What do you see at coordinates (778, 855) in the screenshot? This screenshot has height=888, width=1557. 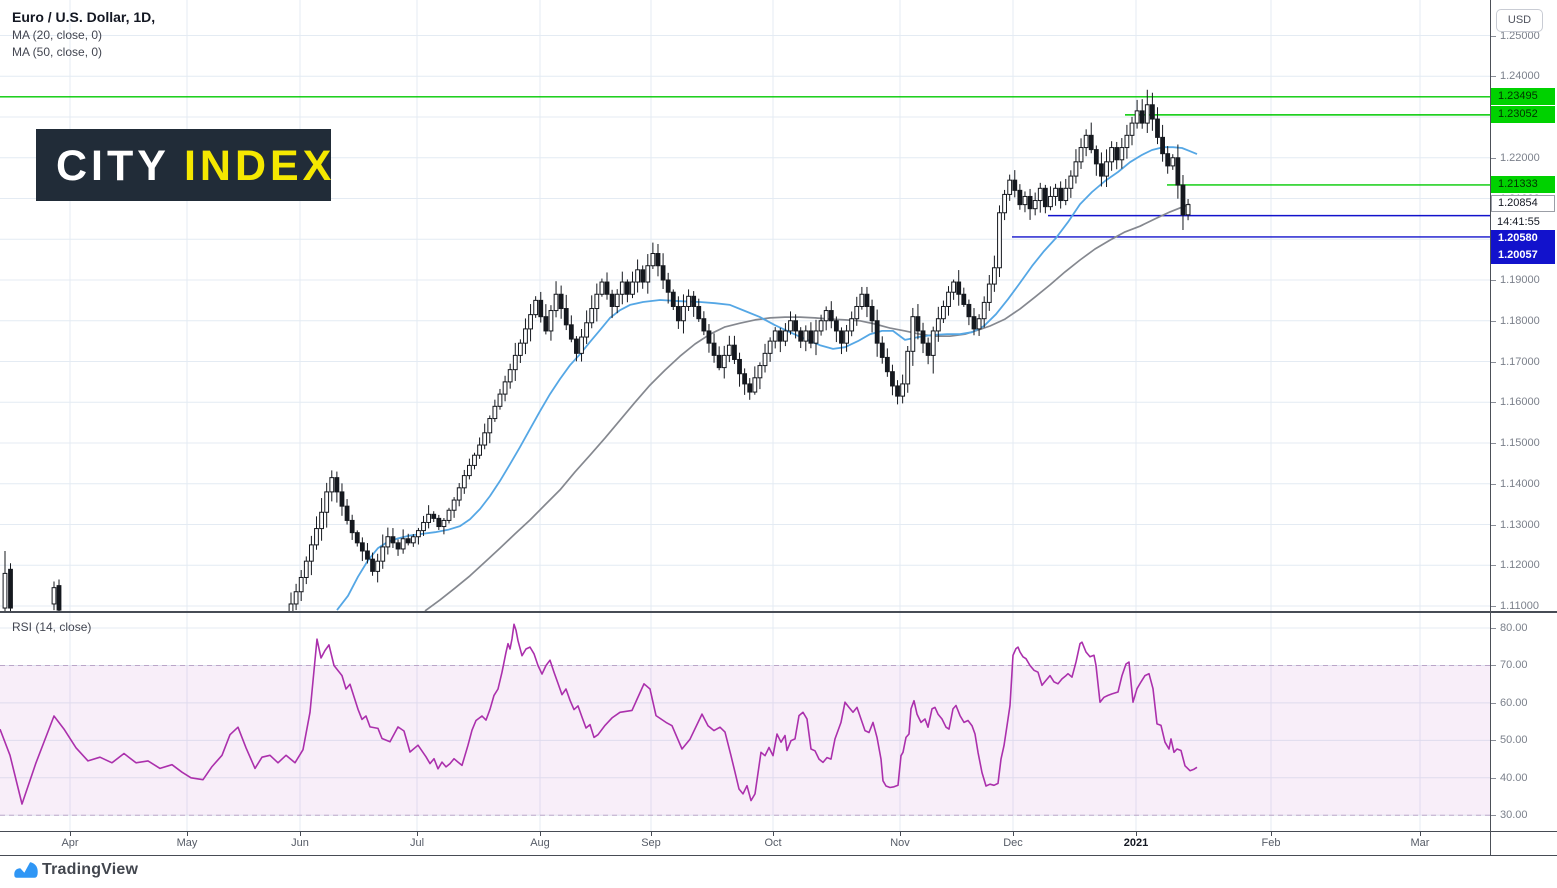 I see `time-axis-bottom-border` at bounding box center [778, 855].